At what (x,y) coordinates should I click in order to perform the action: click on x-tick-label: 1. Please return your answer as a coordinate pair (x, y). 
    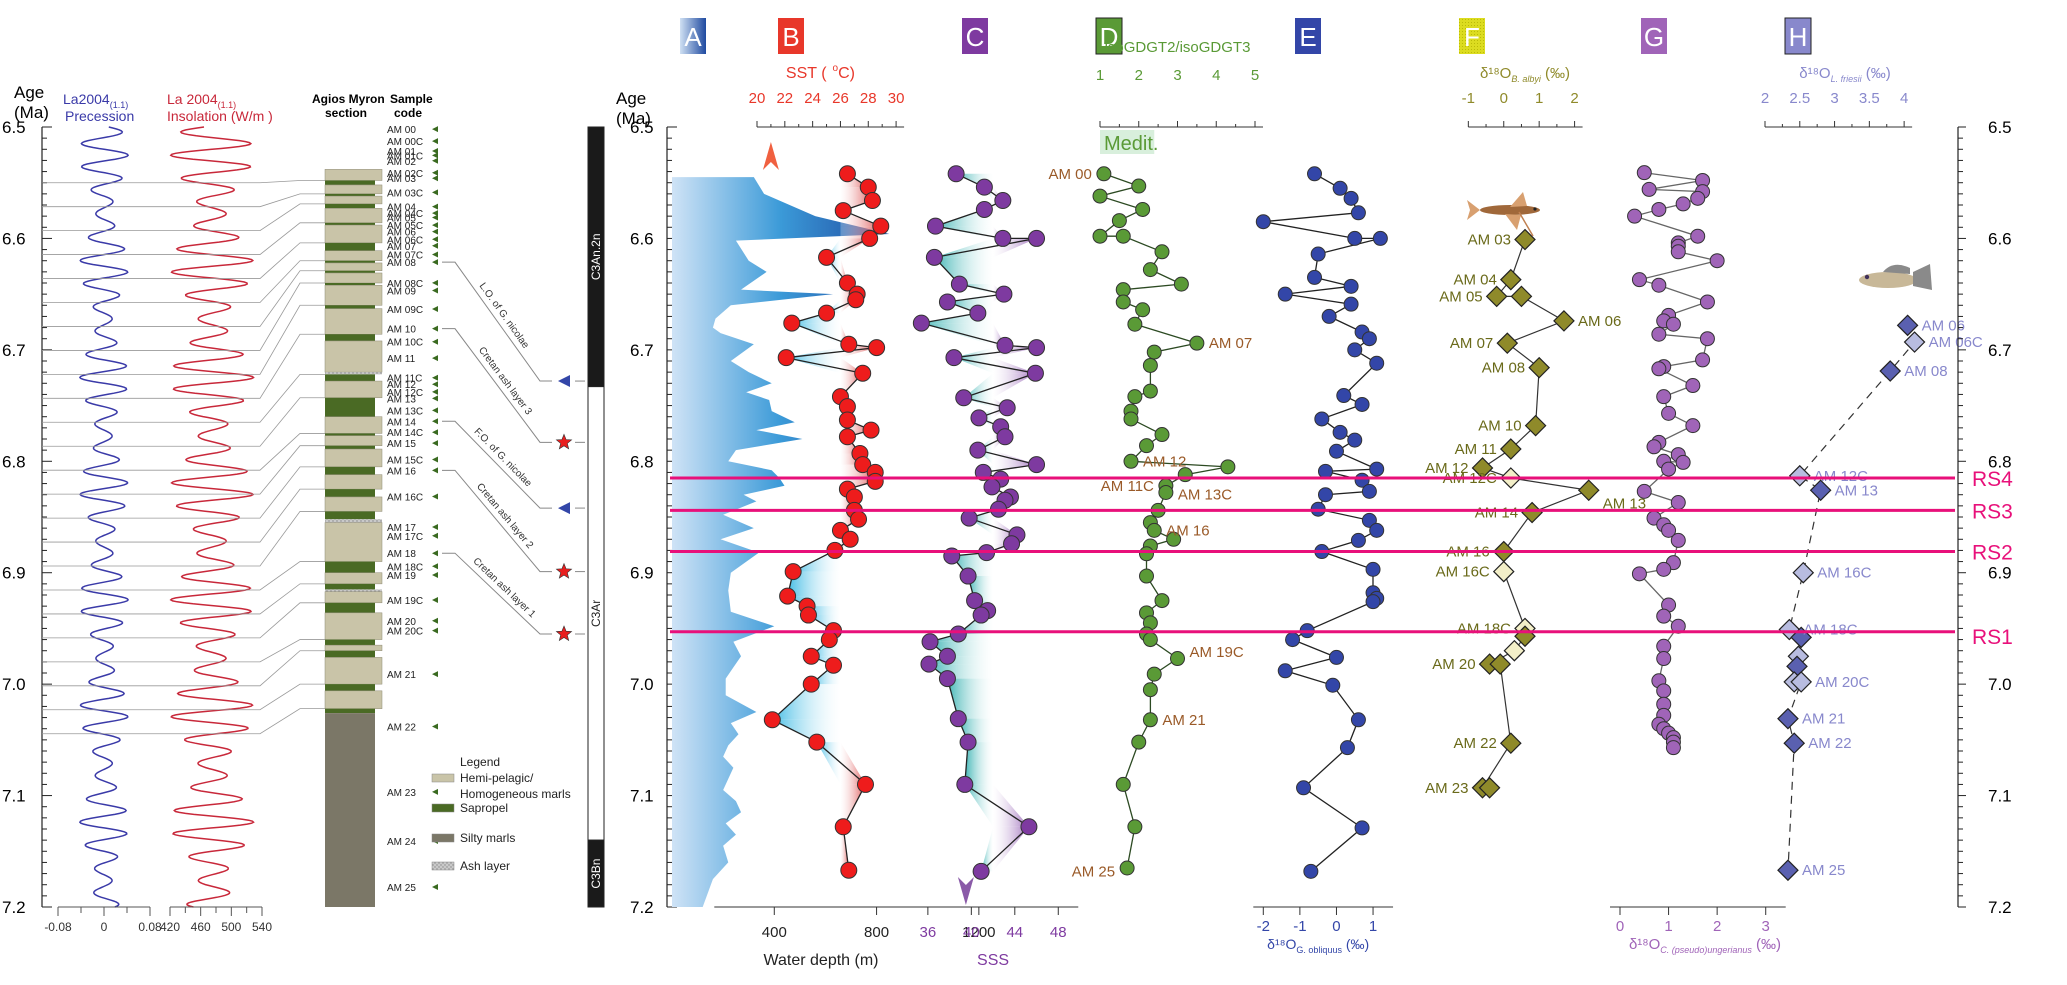
    Looking at the image, I should click on (1668, 926).